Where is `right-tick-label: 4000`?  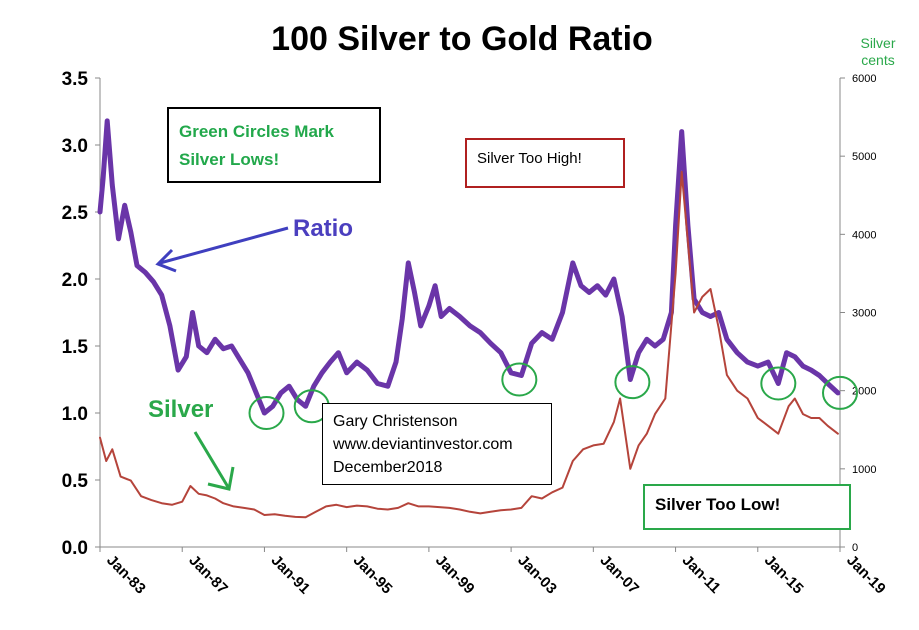
right-tick-label: 4000 is located at coordinates (864, 235).